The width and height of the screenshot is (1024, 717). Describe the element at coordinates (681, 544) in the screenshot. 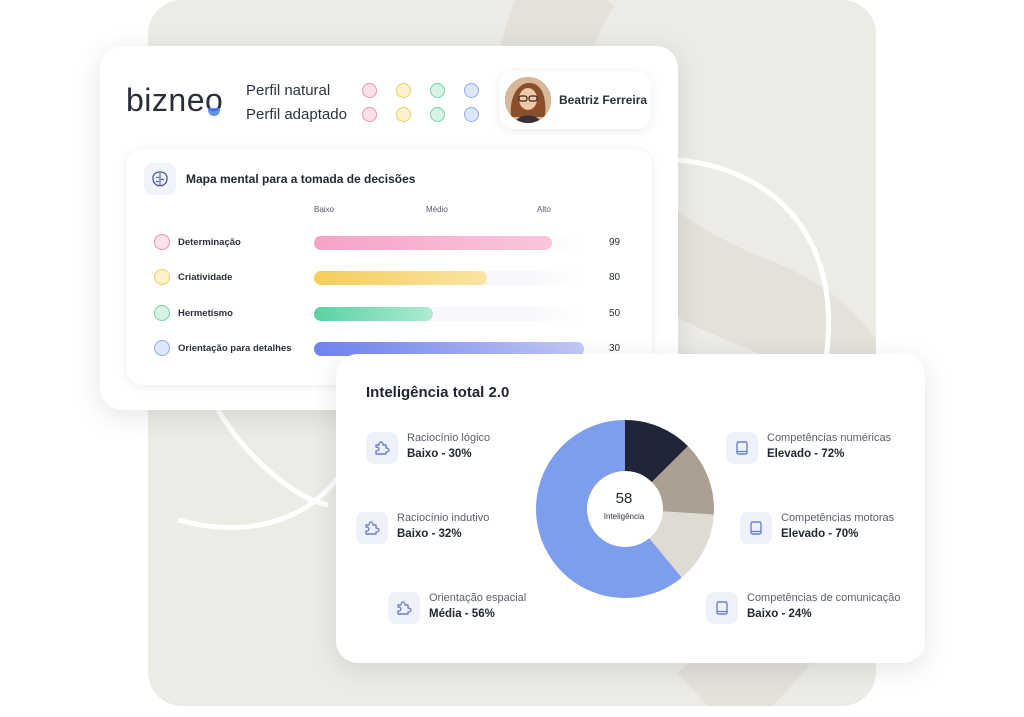

I see `donut-segment-beige` at that location.